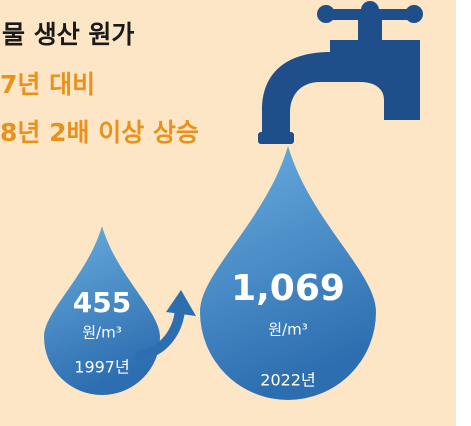  Describe the element at coordinates (287, 380) in the screenshot. I see `year: 2022년` at that location.